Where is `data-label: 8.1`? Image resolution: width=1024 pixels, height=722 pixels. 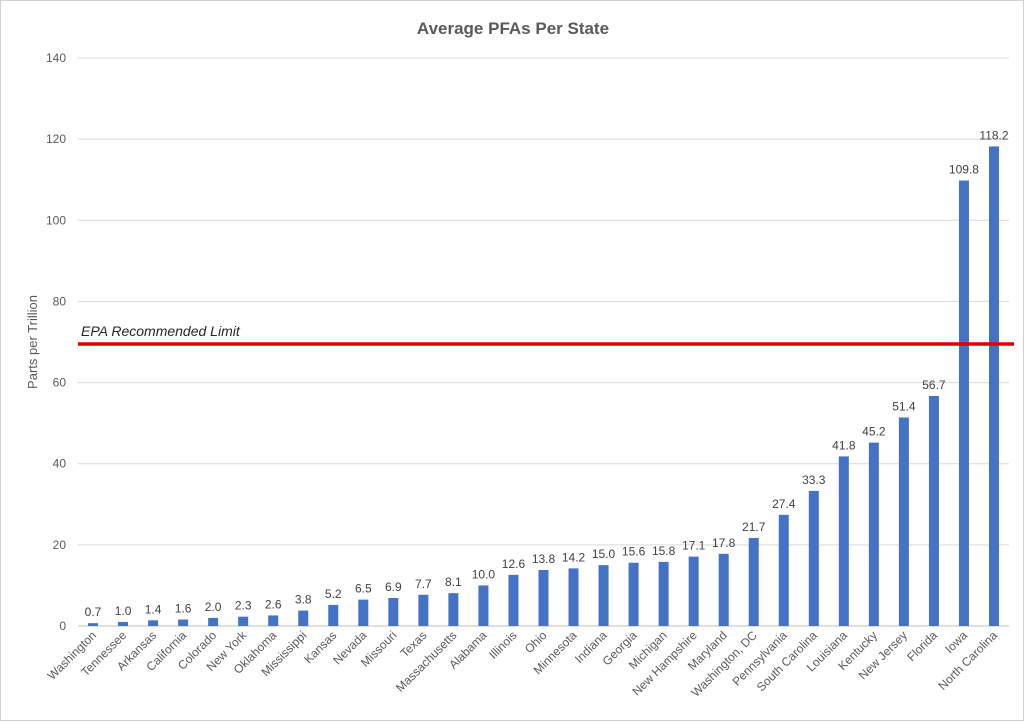
data-label: 8.1 is located at coordinates (453, 582).